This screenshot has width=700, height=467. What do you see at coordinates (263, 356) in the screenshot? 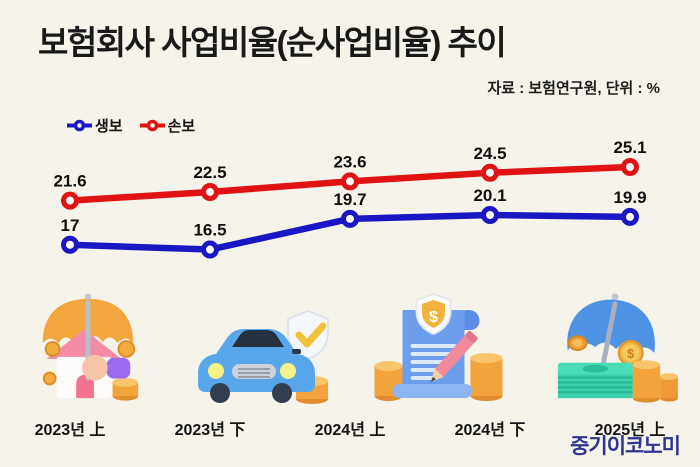
I see `car-shield-icon` at bounding box center [263, 356].